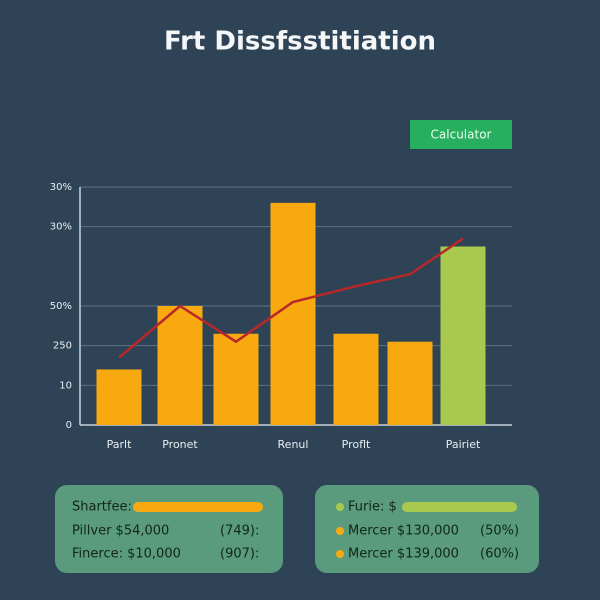  What do you see at coordinates (69, 425) in the screenshot?
I see `y-tick-label: 0` at bounding box center [69, 425].